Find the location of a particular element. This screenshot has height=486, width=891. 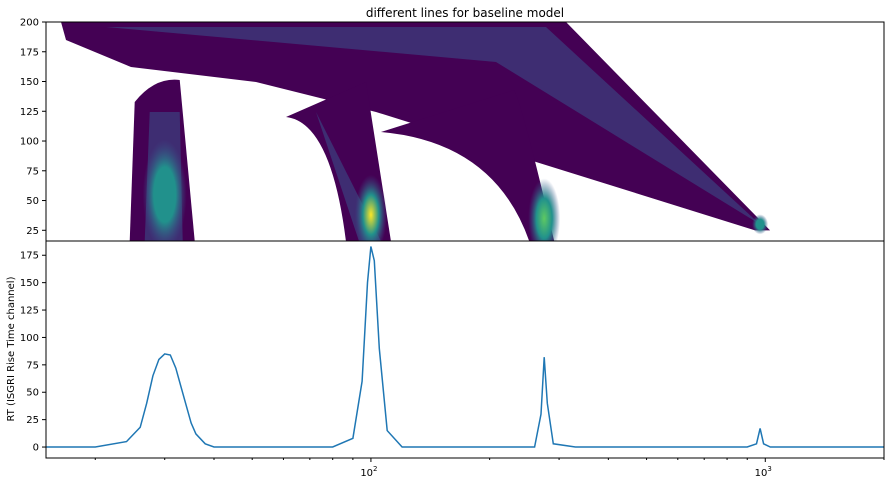

bottom-ytick-label-5: 125 is located at coordinates (29, 311).